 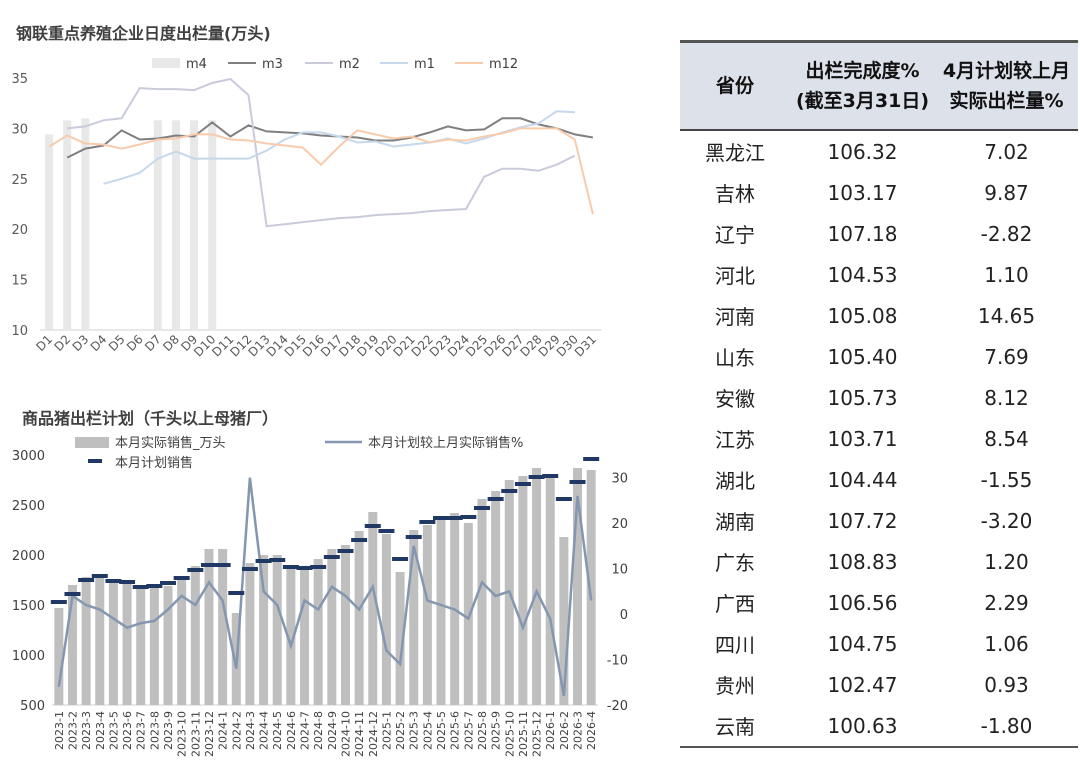 What do you see at coordinates (503, 64) in the screenshot?
I see `legend-label-m12: m12` at bounding box center [503, 64].